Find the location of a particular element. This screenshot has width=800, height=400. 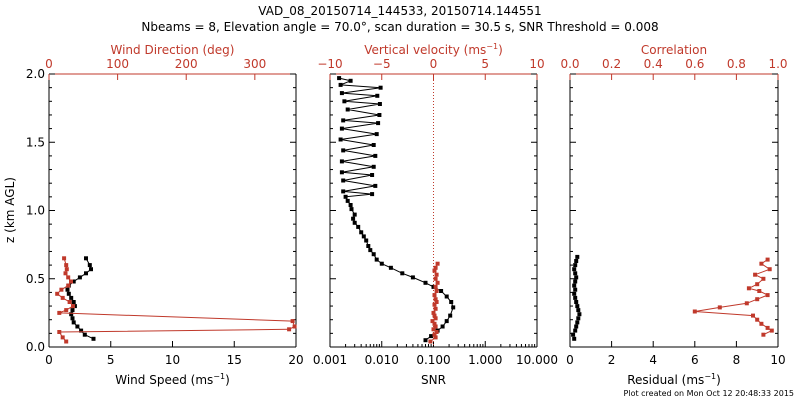

x-top-tick-label: 0.4 is located at coordinates (653, 64).